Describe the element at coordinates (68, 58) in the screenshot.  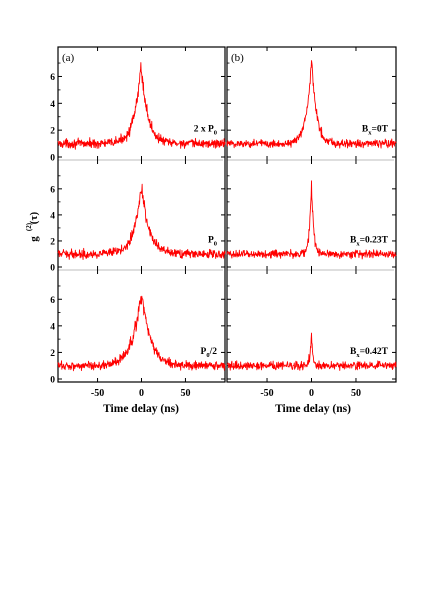
I see `panel-letter: (a)` at that location.